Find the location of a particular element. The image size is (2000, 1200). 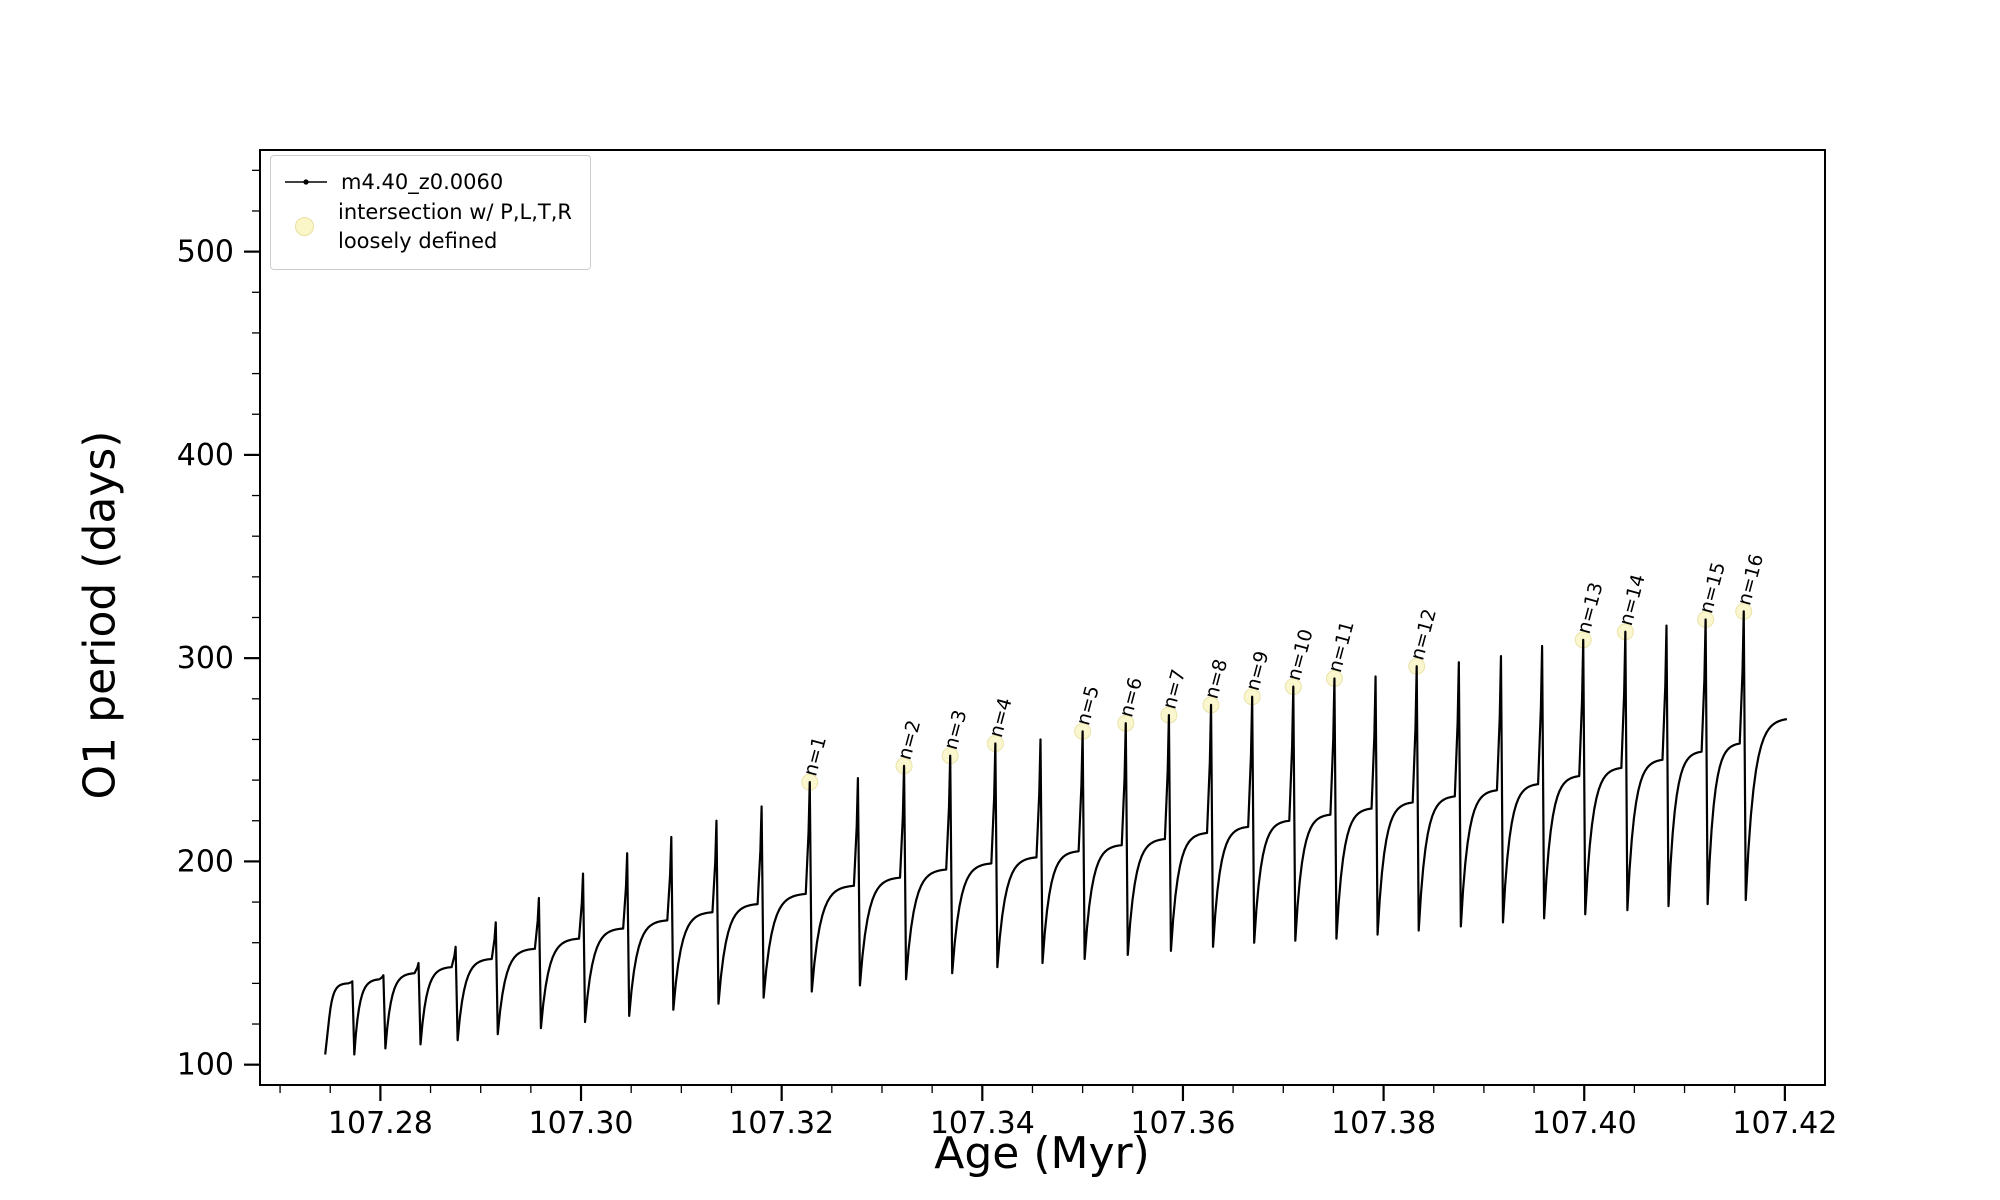

x-tick-label: 107.40 is located at coordinates (1584, 1123).